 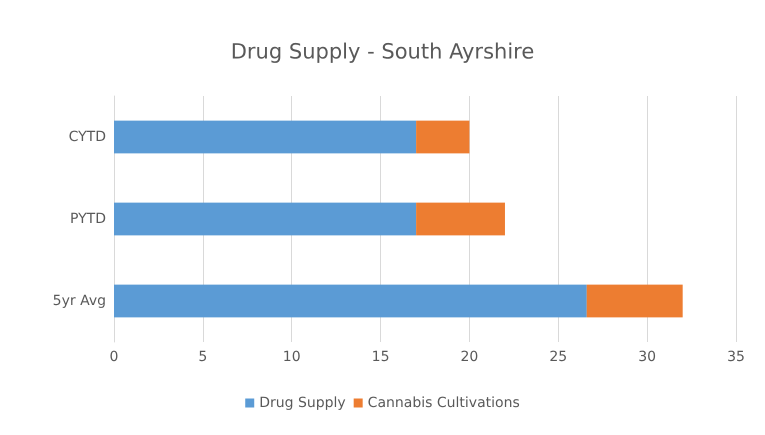 I want to click on y-tick-label: CYTD, so click(x=87, y=137).